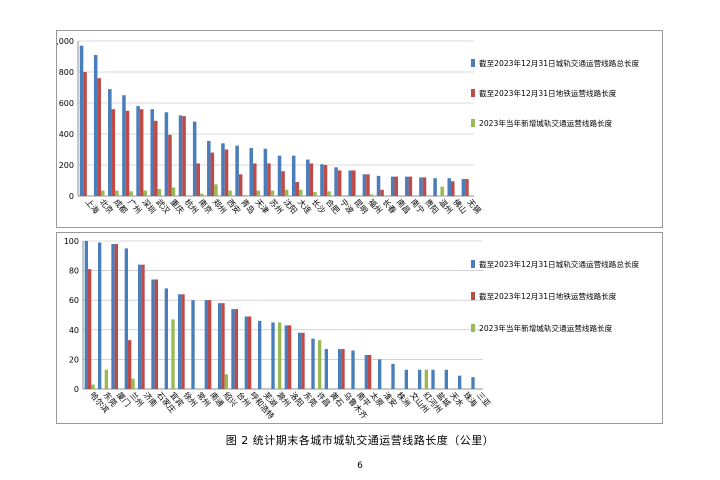 This screenshot has height=480, width=720. I want to click on category-label: 长沙, so click(319, 206).